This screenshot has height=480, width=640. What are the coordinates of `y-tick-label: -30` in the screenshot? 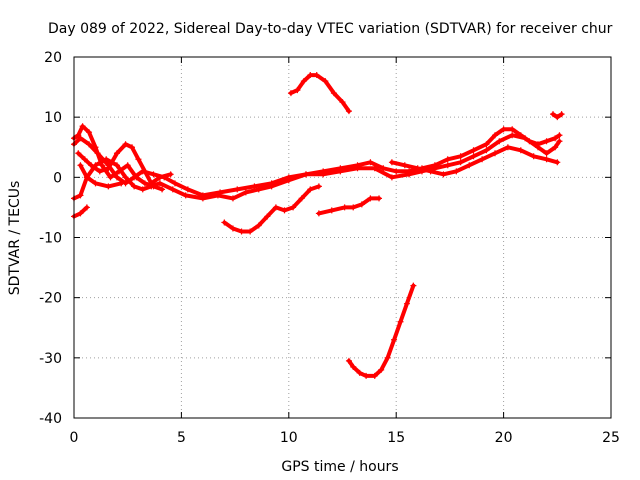 It's located at (50, 359).